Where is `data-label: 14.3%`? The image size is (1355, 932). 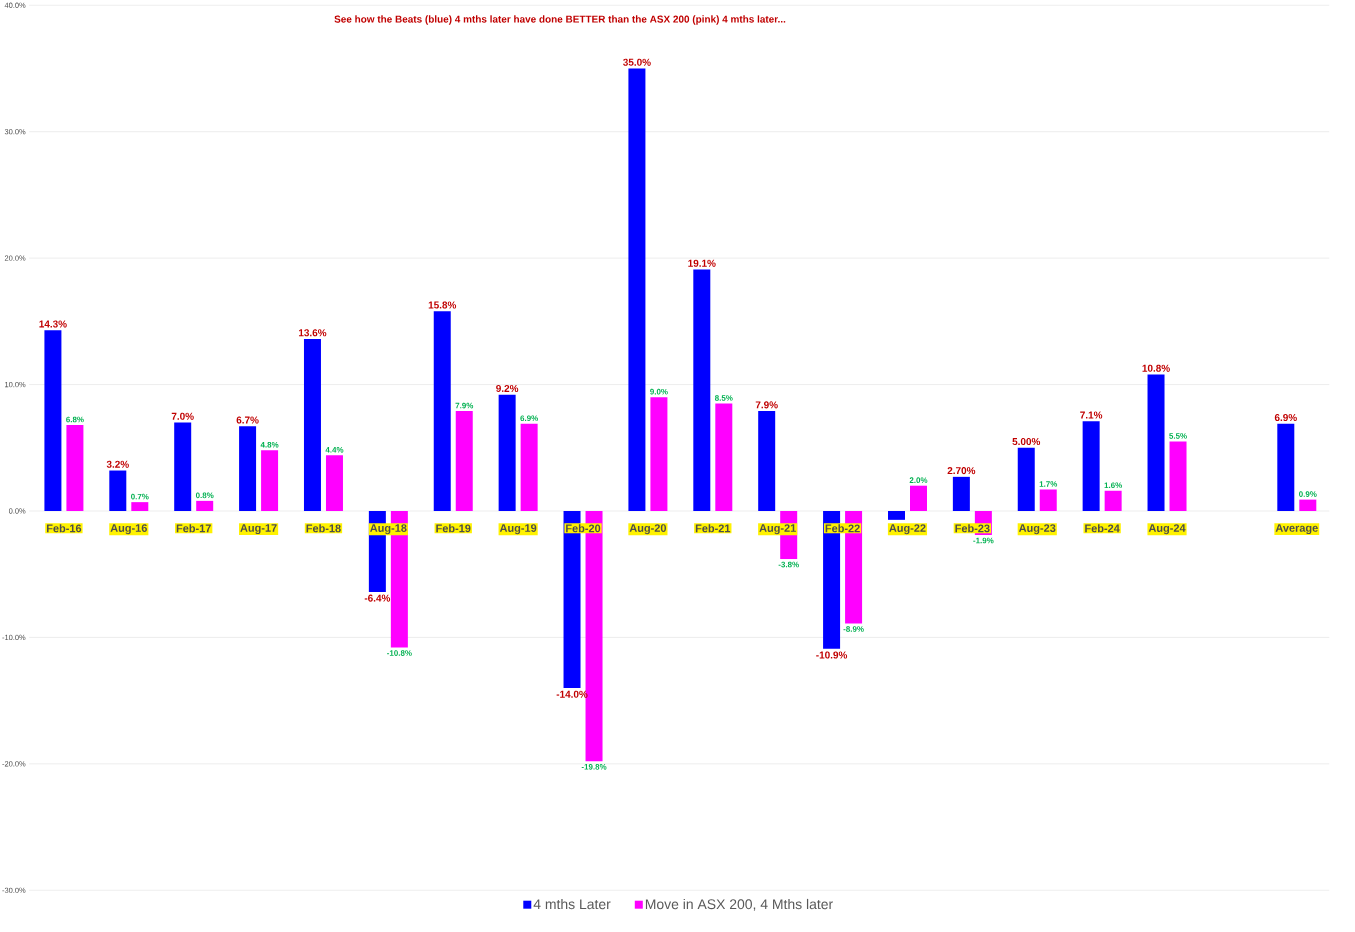 data-label: 14.3% is located at coordinates (53, 324).